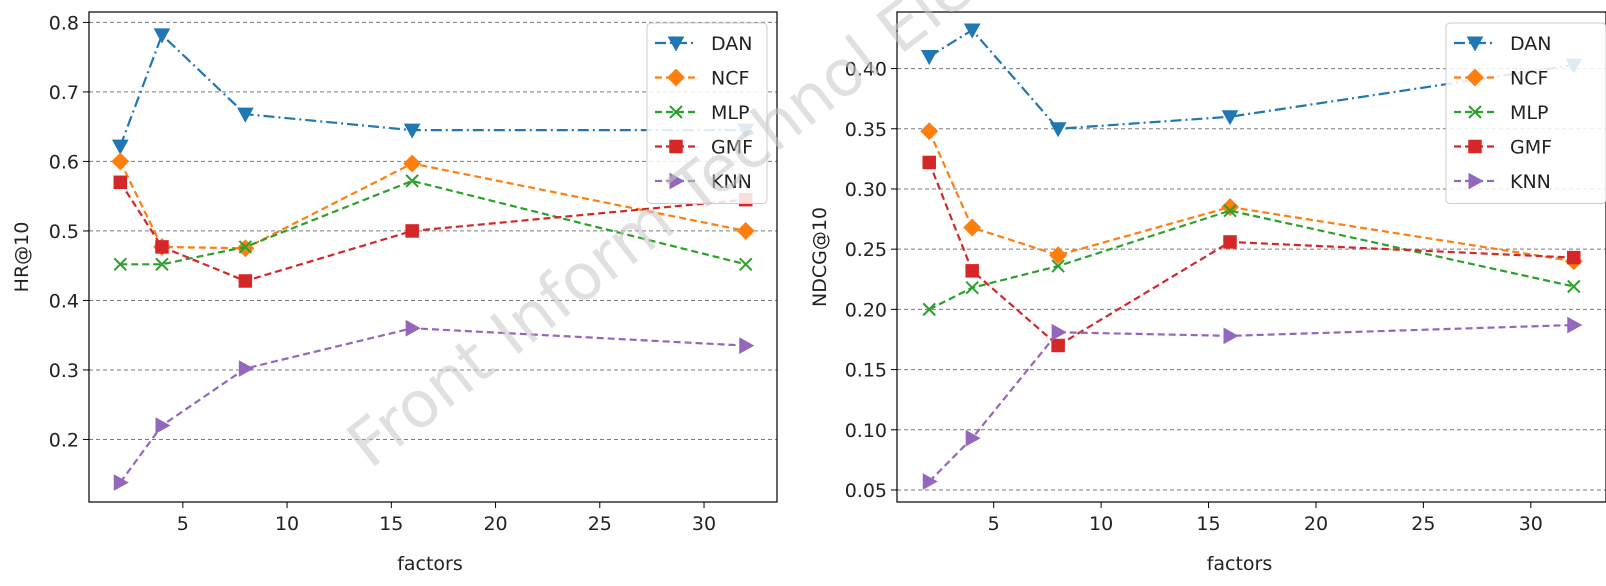 The height and width of the screenshot is (586, 1606). What do you see at coordinates (820, 257) in the screenshot?
I see `y-axis-label: NDCG@10` at bounding box center [820, 257].